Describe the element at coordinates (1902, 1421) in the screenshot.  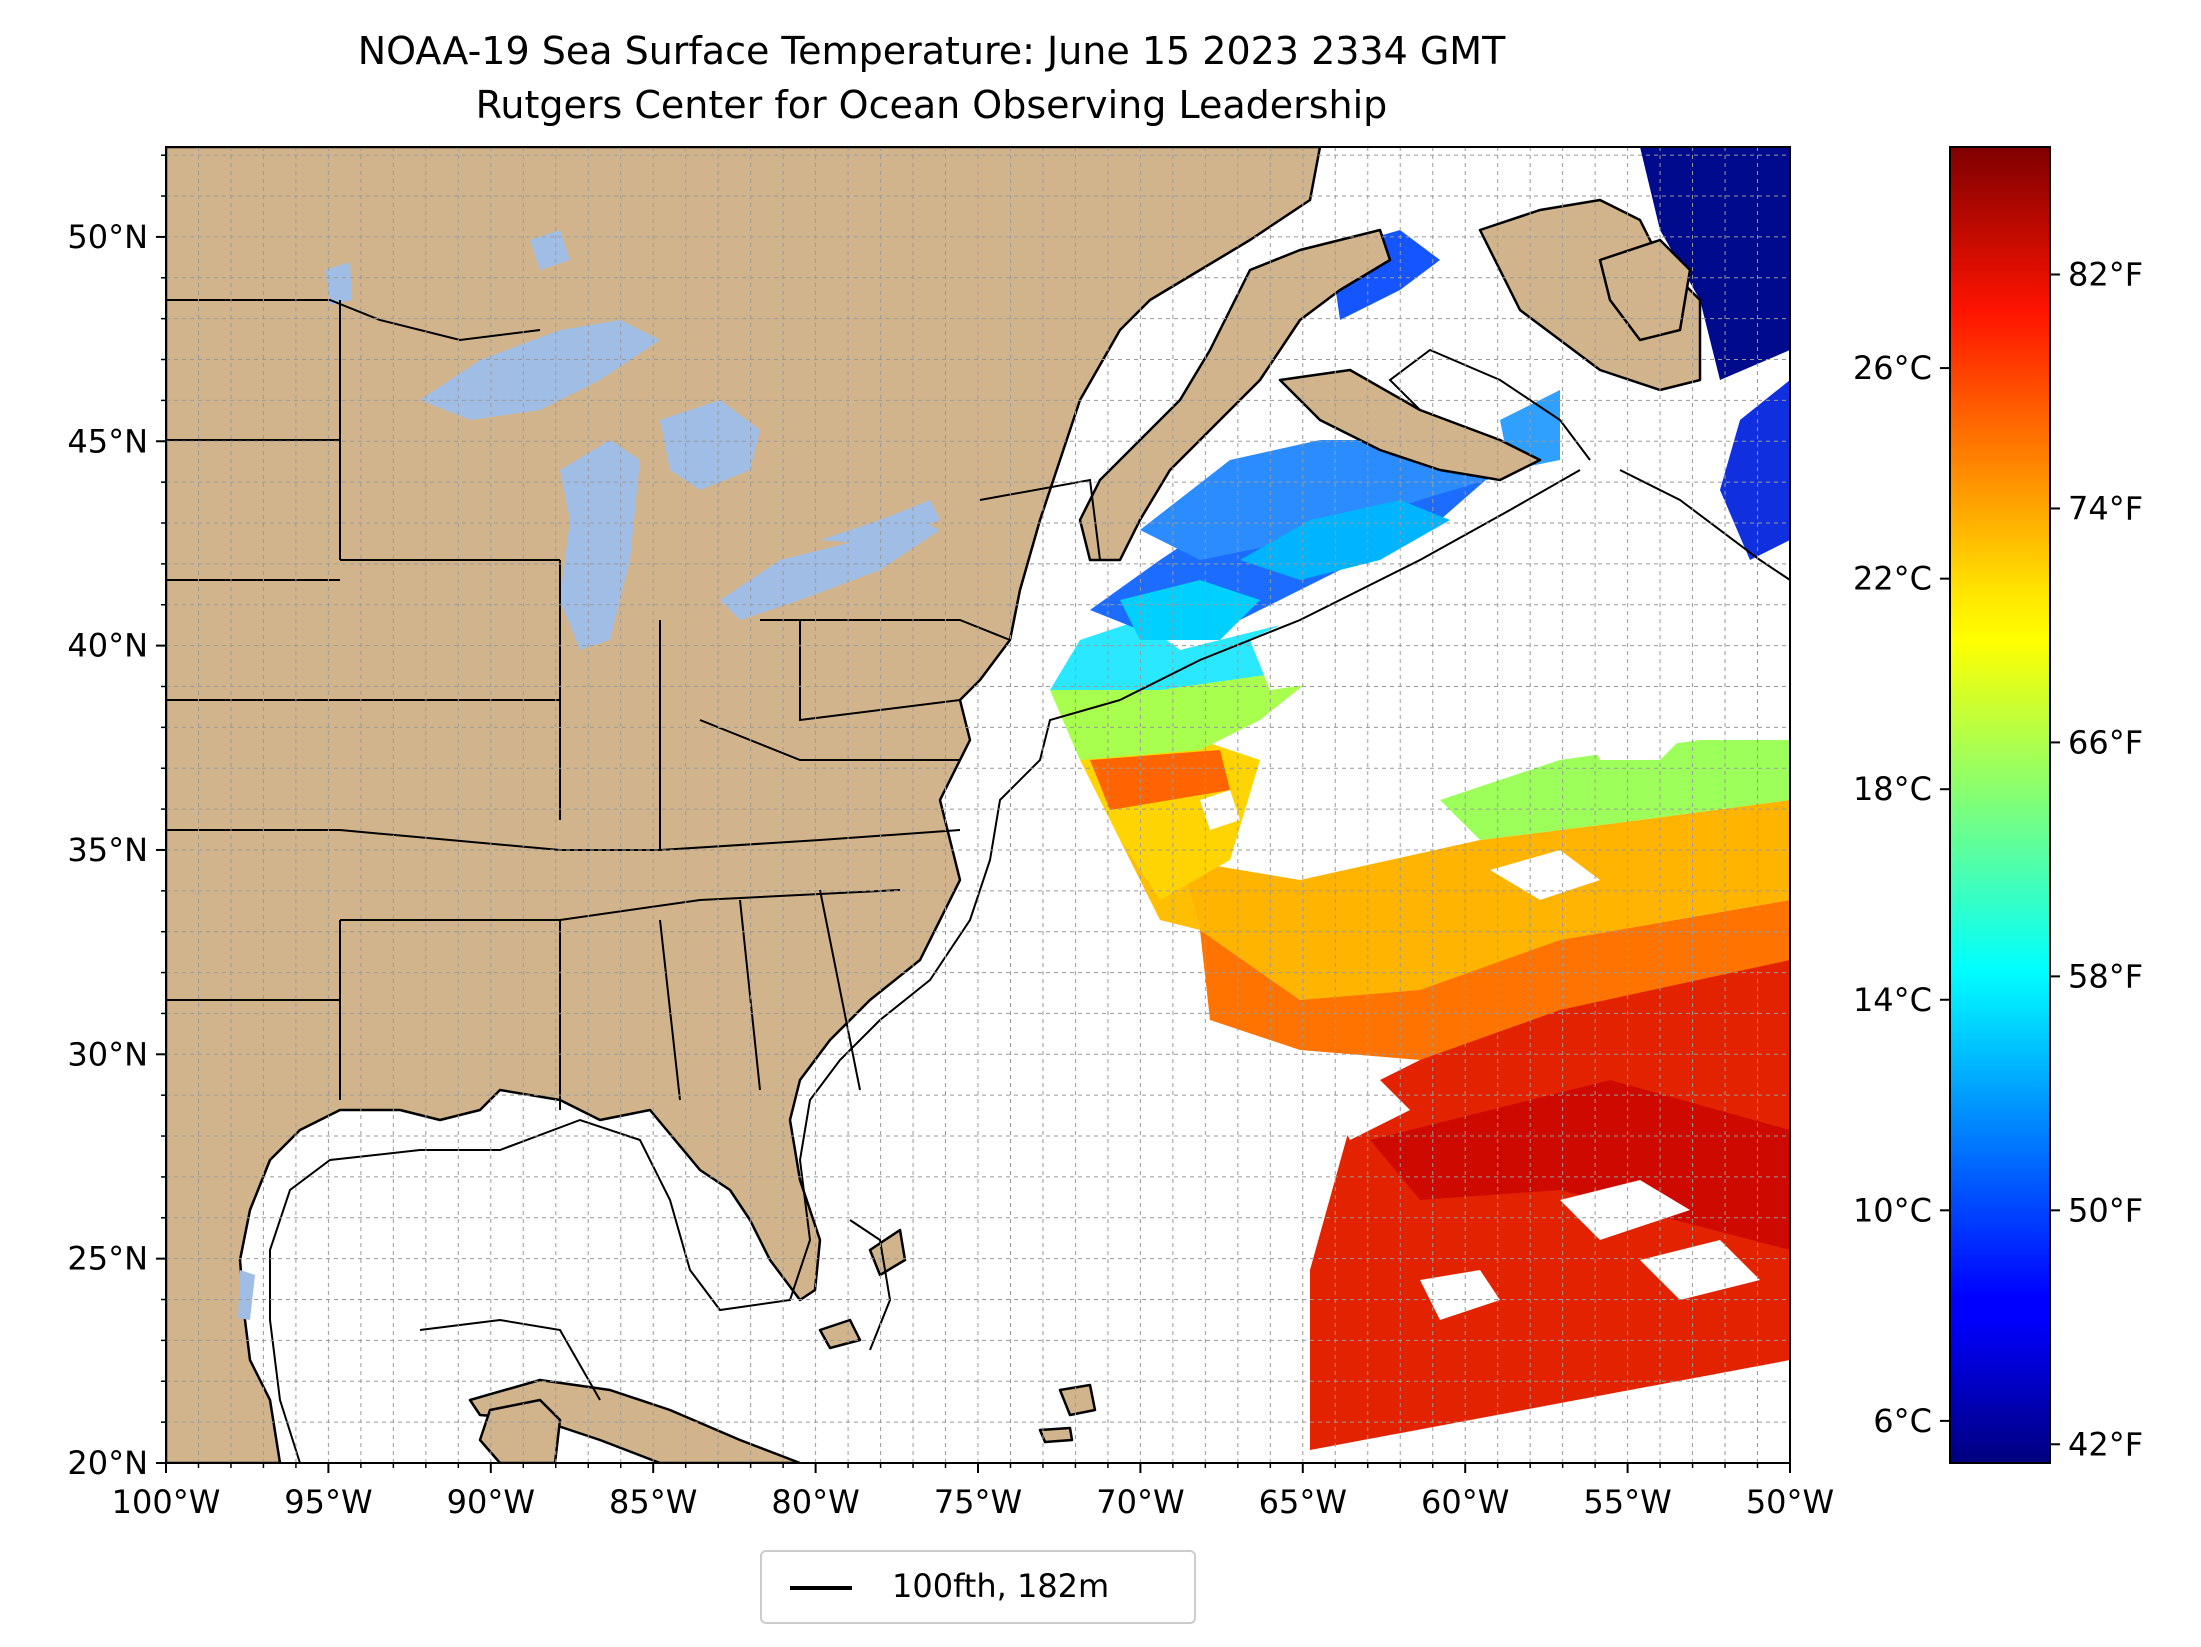
I see `celsius-tick-label: 6°C` at that location.